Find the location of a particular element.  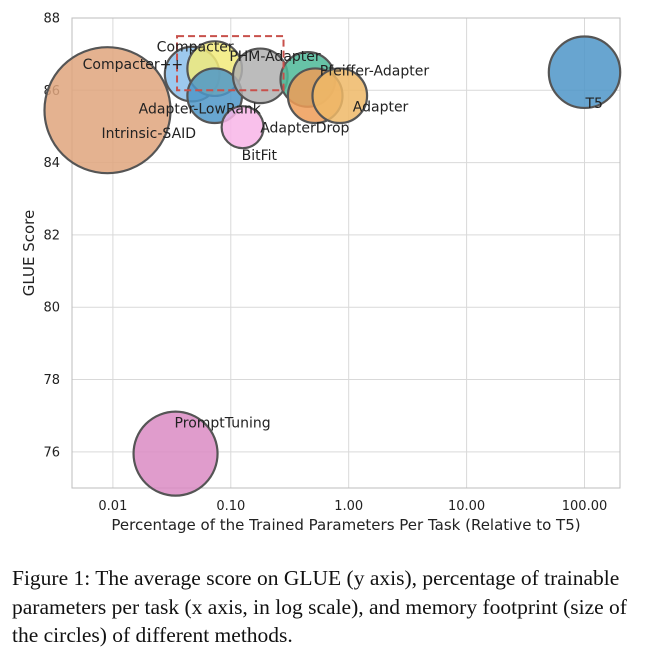

y-tick-label: 78 is located at coordinates (51, 380).